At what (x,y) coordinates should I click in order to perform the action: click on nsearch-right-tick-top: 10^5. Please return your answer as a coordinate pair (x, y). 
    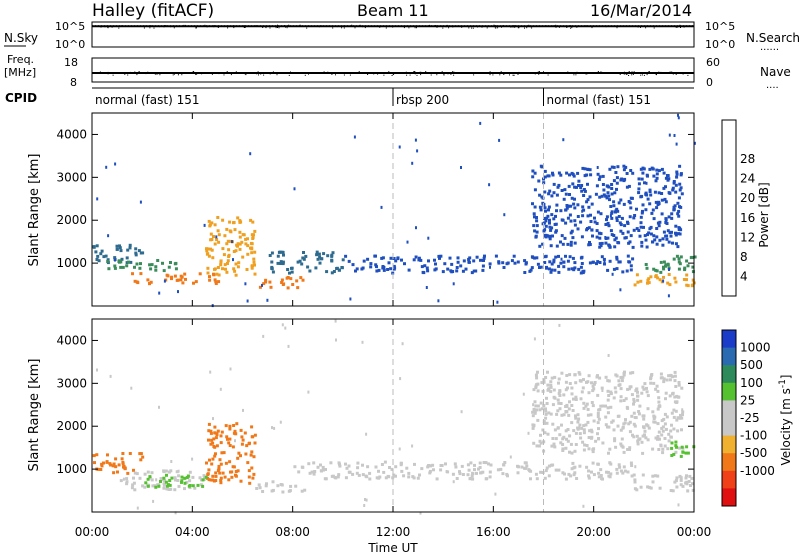
    Looking at the image, I should click on (720, 26).